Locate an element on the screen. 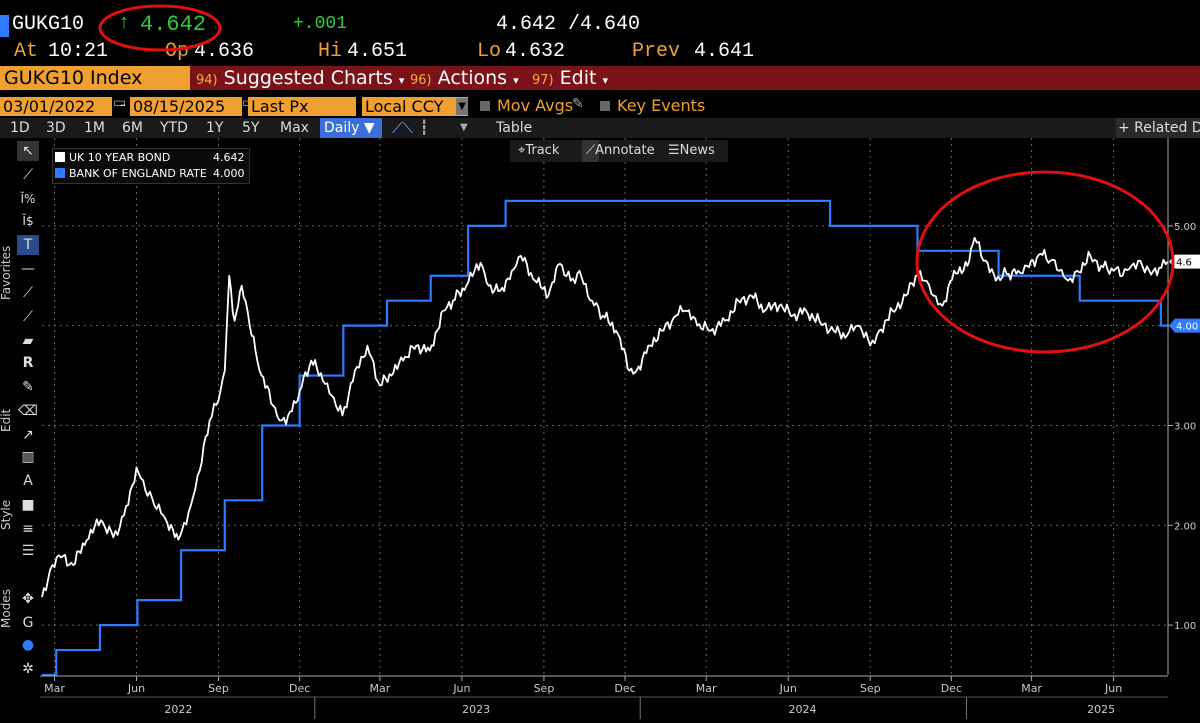 The width and height of the screenshot is (1200, 723). price-change: +.001 is located at coordinates (320, 24).